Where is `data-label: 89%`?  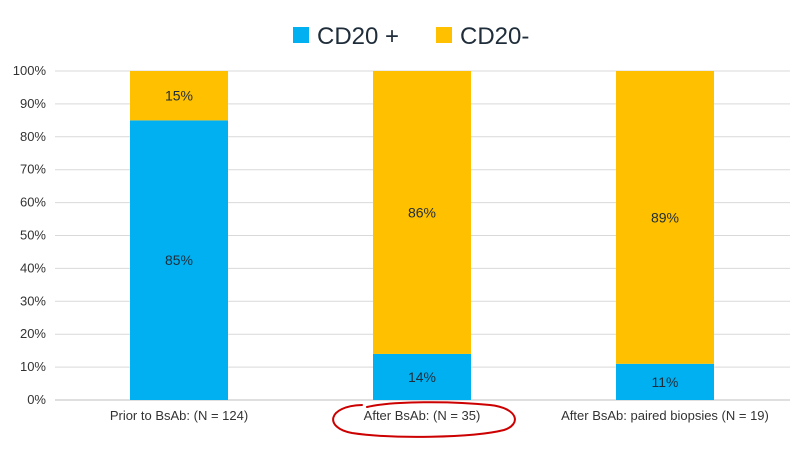 data-label: 89% is located at coordinates (665, 217).